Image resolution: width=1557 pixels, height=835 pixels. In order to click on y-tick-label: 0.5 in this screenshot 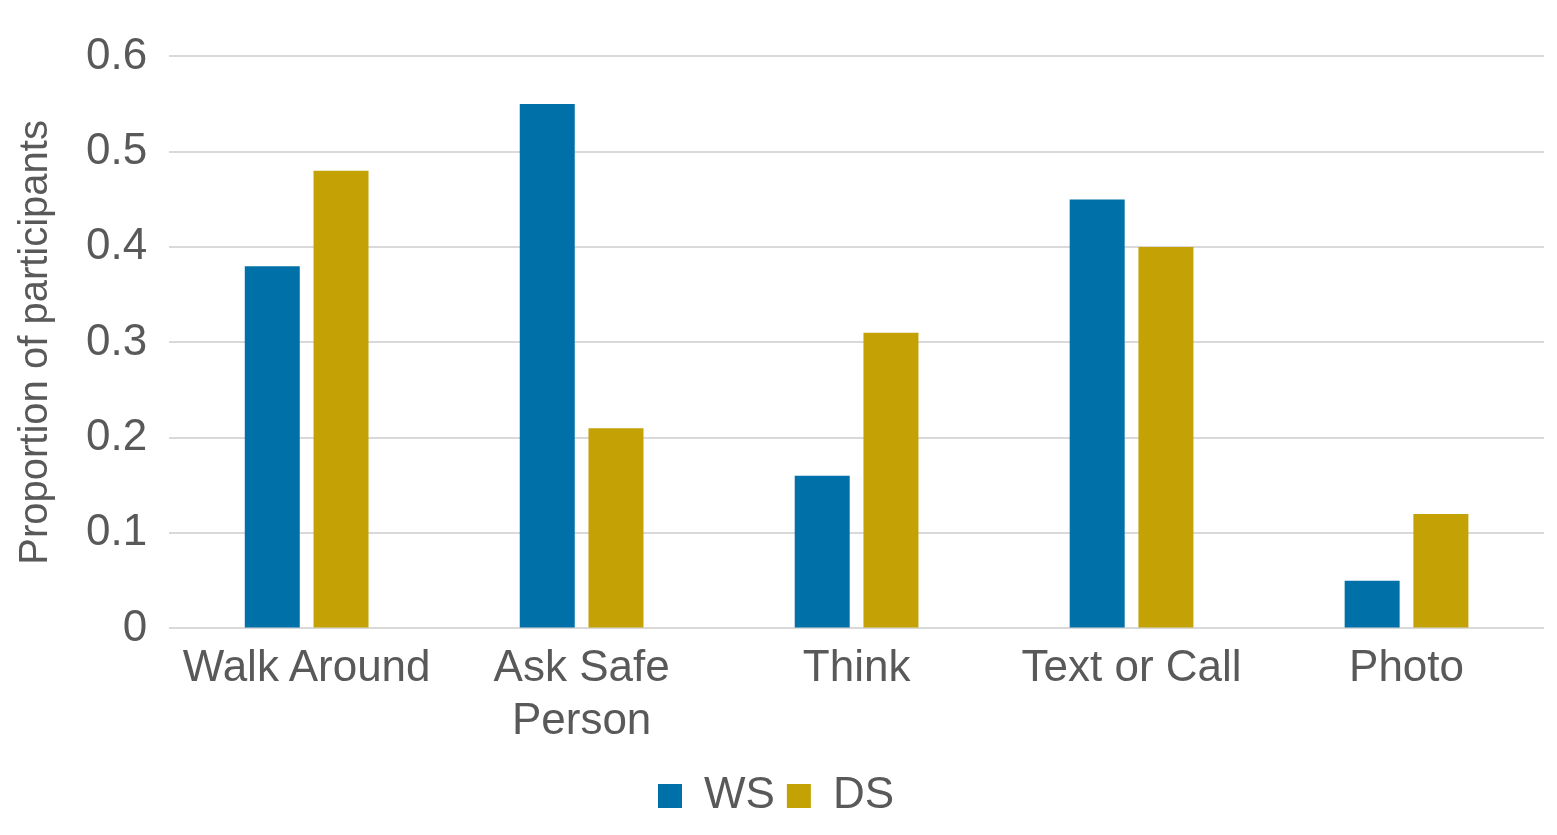, I will do `click(116, 148)`.